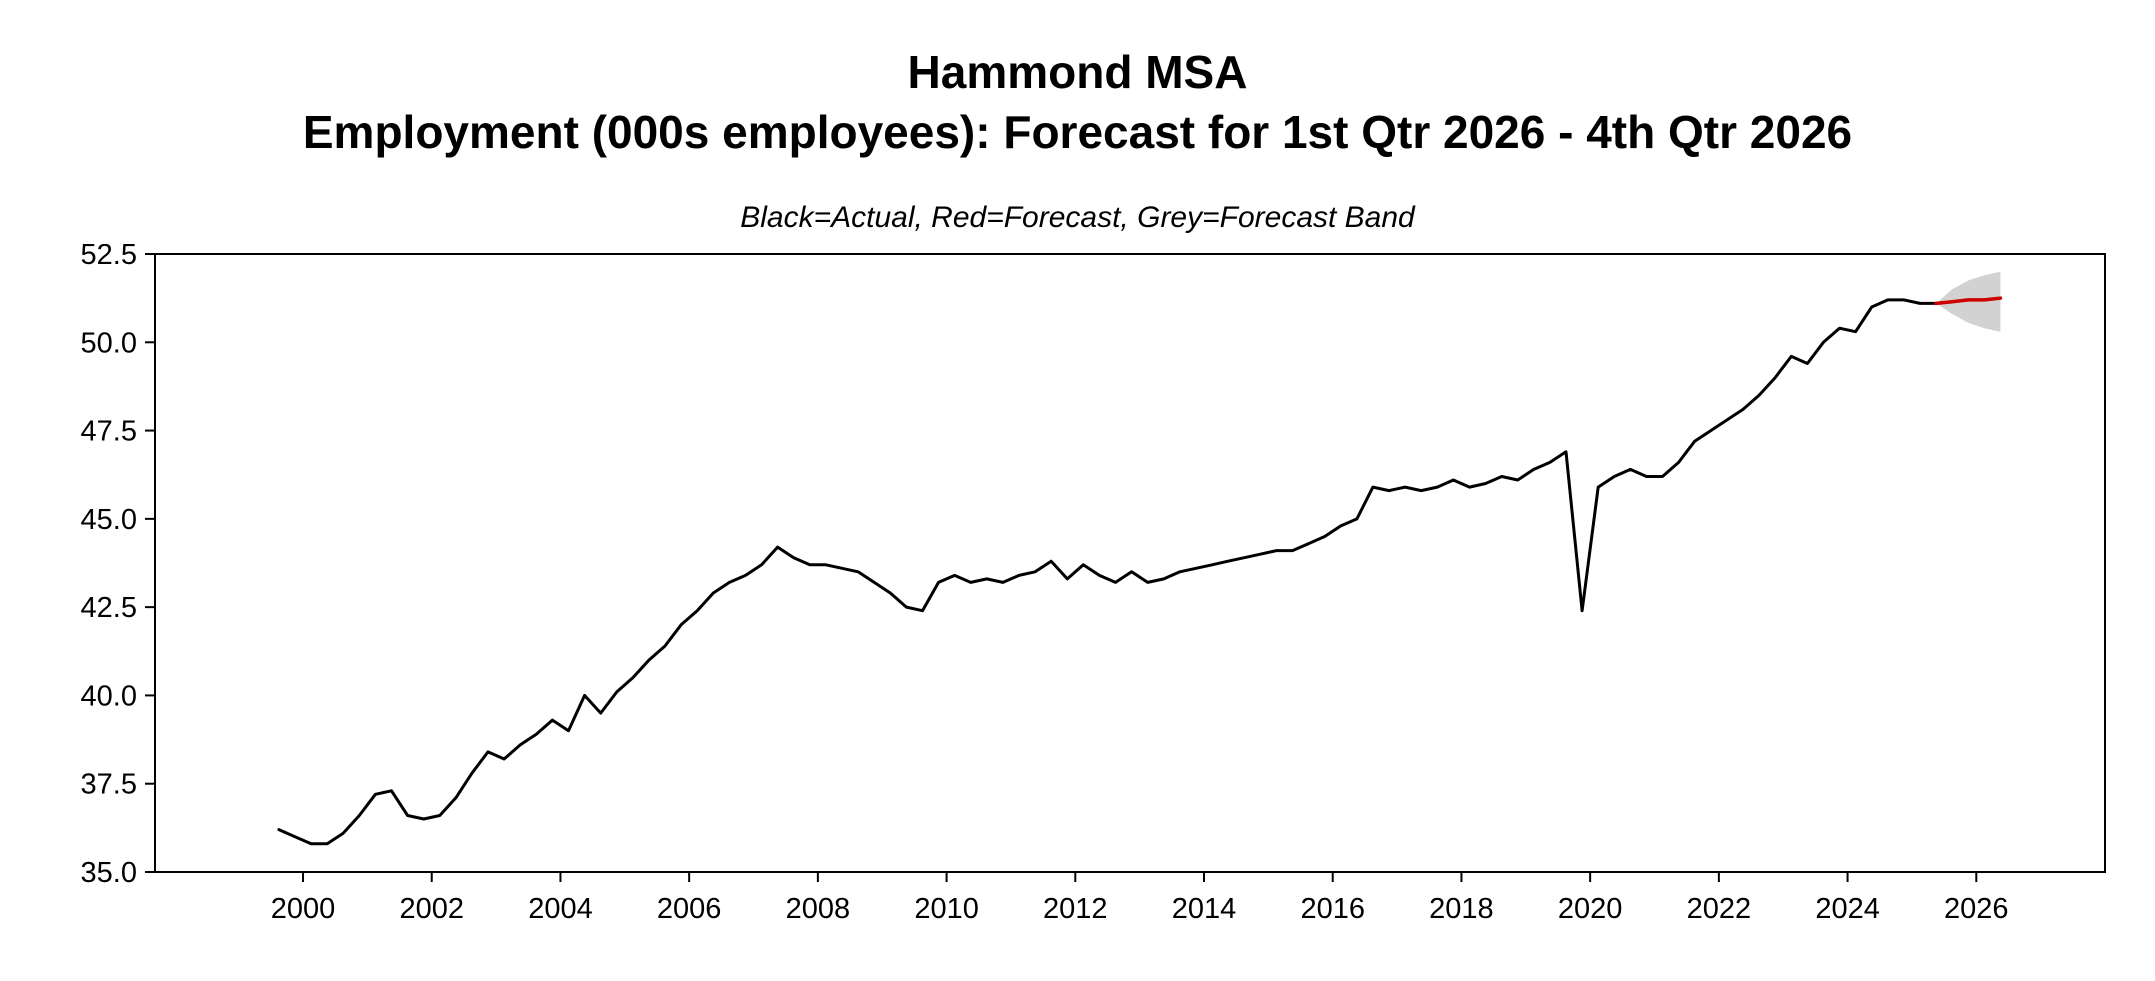 The width and height of the screenshot is (2155, 981). I want to click on x-tick-label: 2016, so click(1332, 909).